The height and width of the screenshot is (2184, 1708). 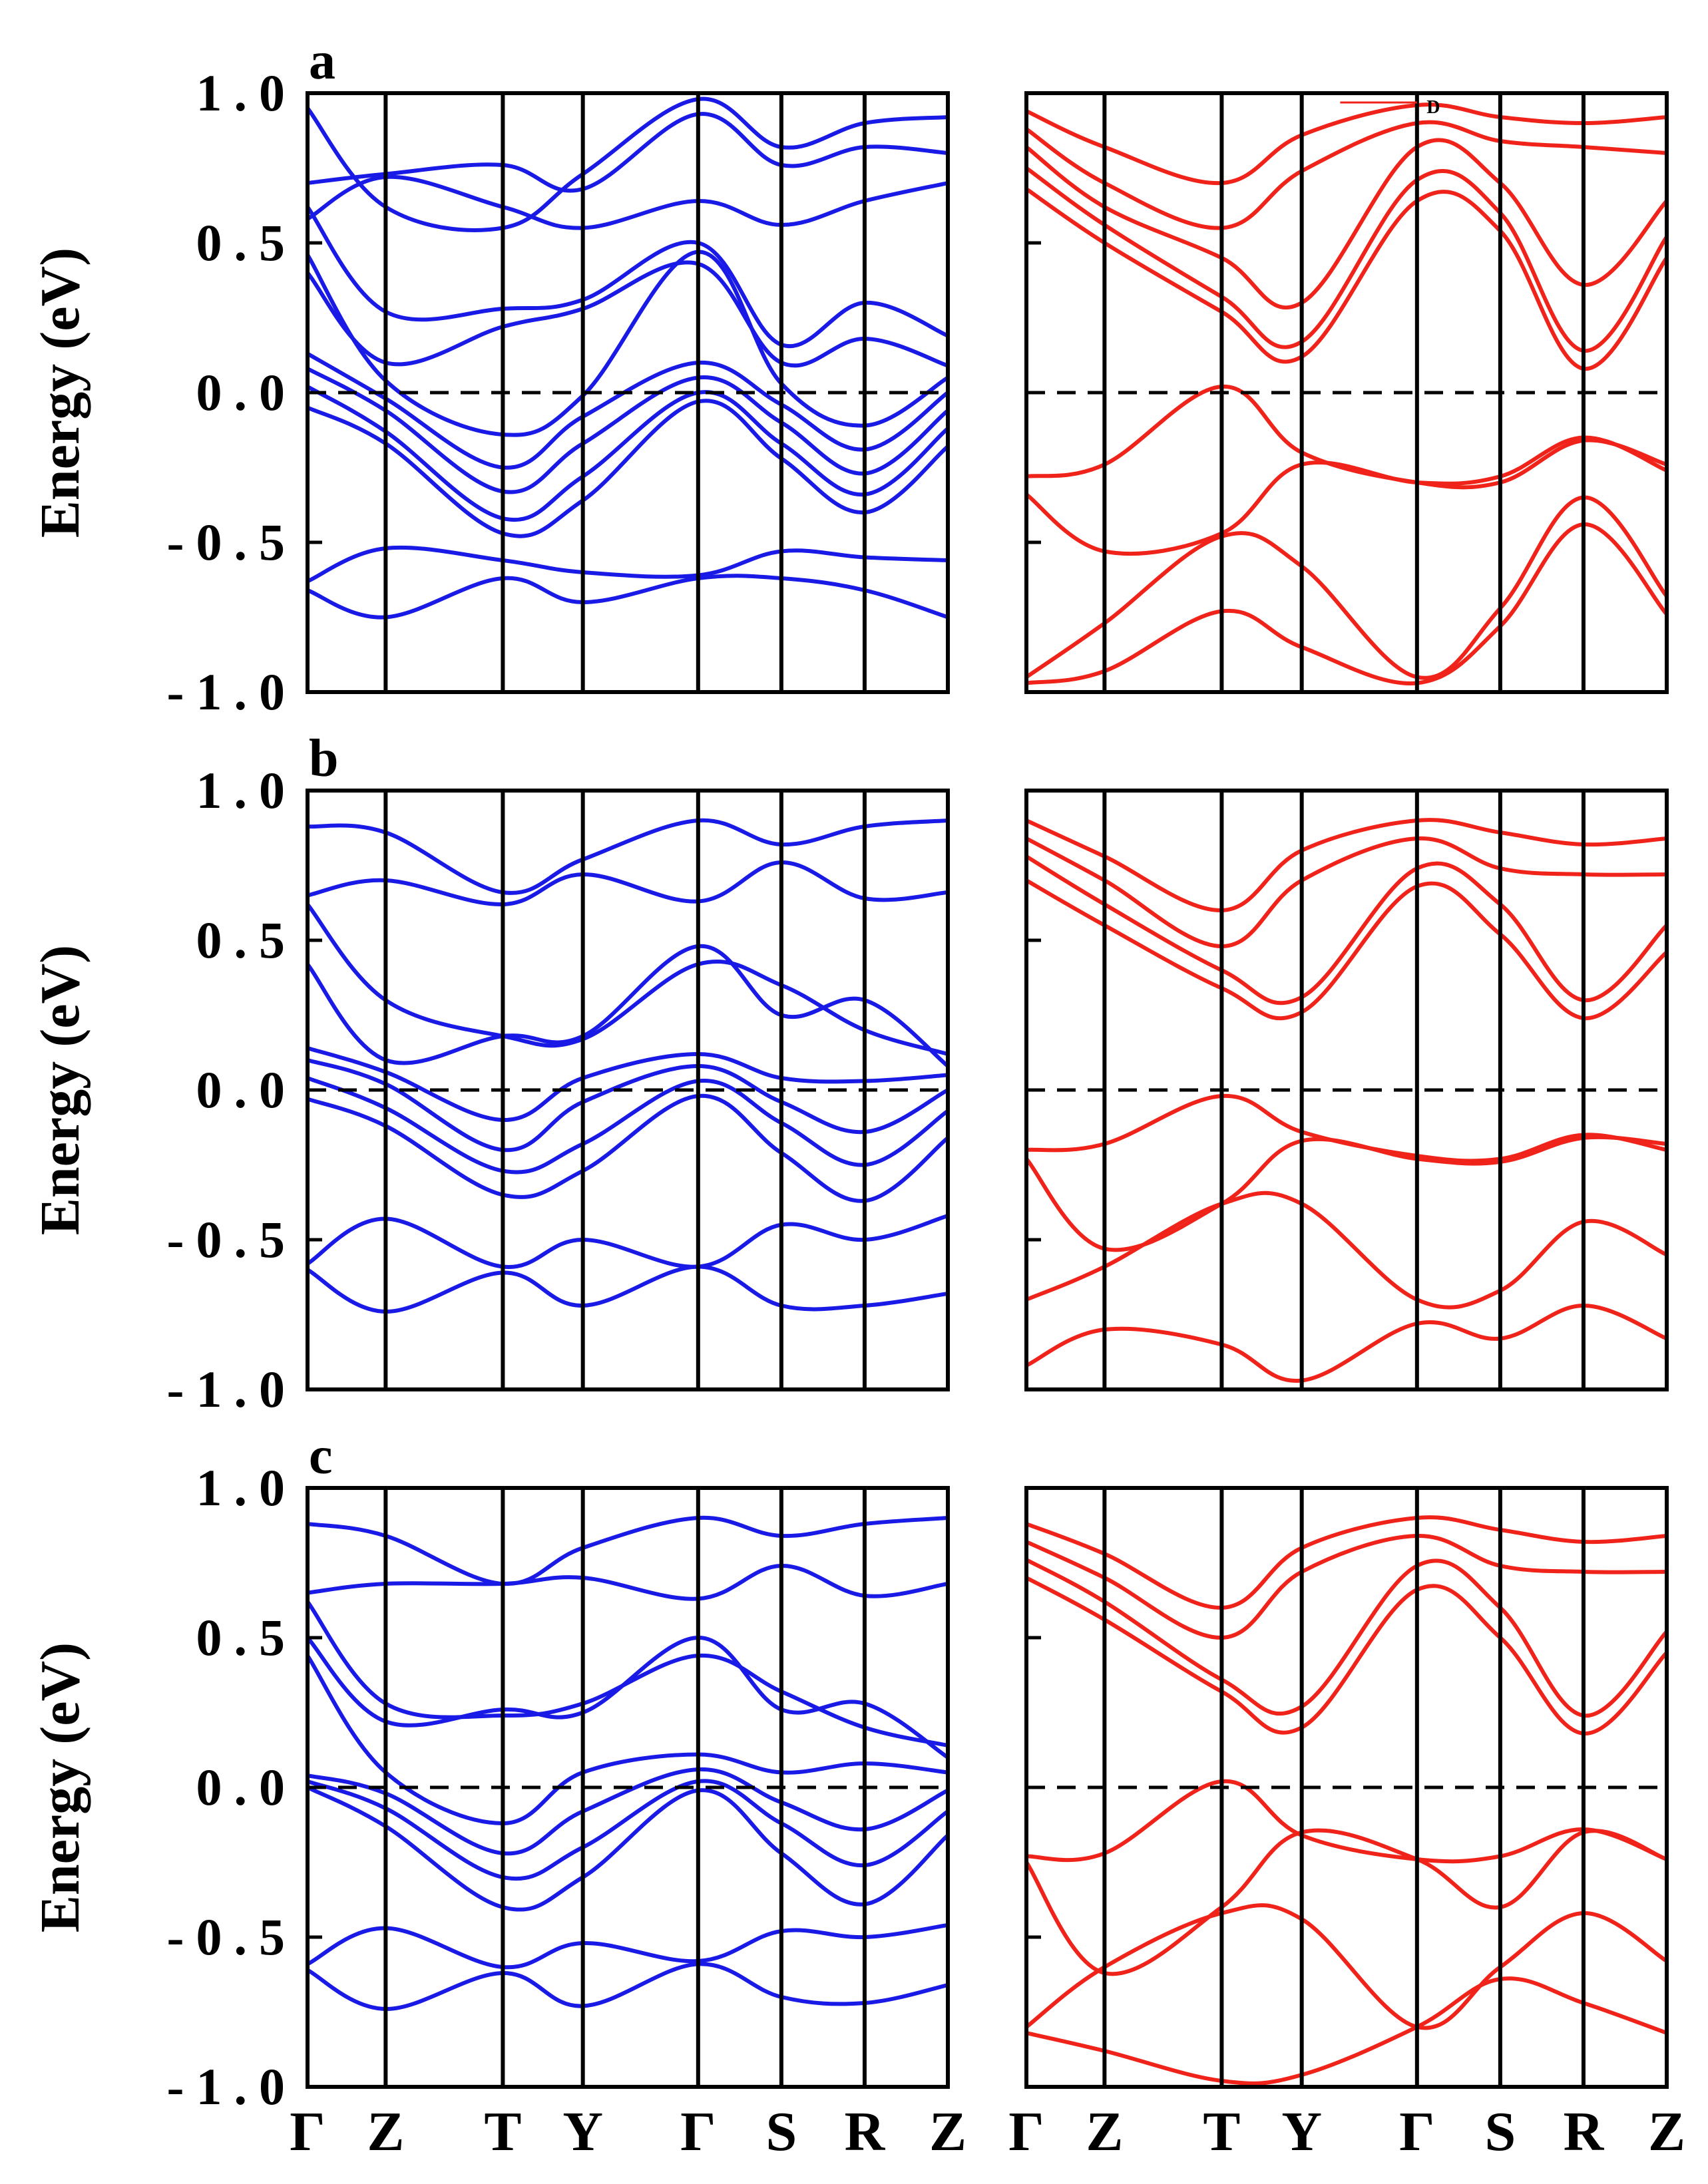 I want to click on band-line-band11, so click(x=628, y=152).